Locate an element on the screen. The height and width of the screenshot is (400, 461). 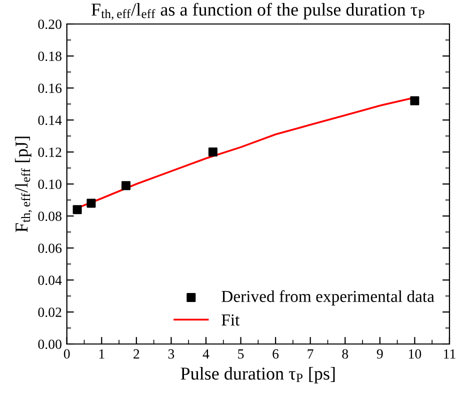
y-tick-label: 0.02 is located at coordinates (50, 313).